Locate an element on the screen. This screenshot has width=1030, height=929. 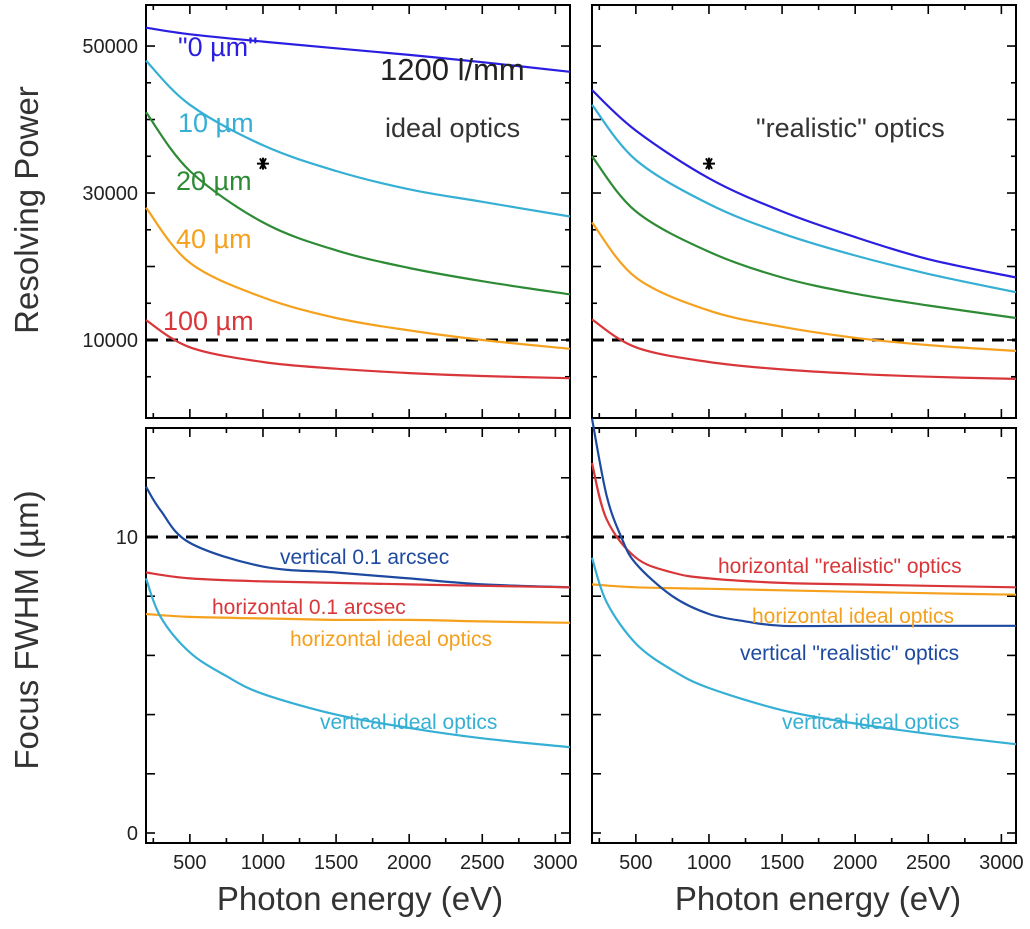
label-horizontal-ideal-right: horizontal ideal optics is located at coordinates (853, 616).